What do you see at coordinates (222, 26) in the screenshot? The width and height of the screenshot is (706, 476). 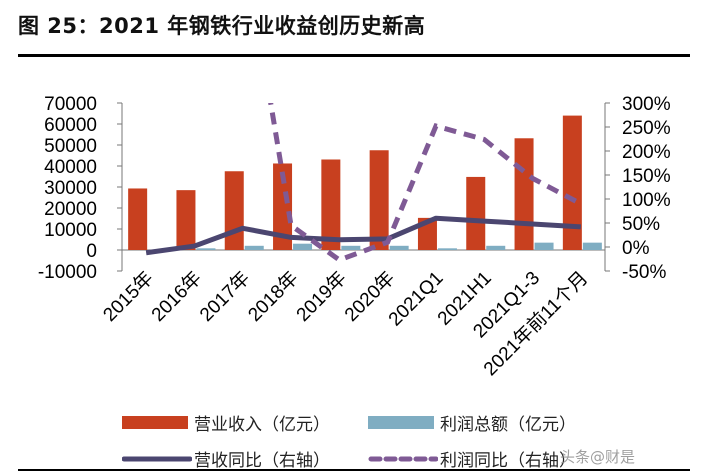 I see `figure-title: 图 25：2021 年钢铁行业收益创历史新高` at bounding box center [222, 26].